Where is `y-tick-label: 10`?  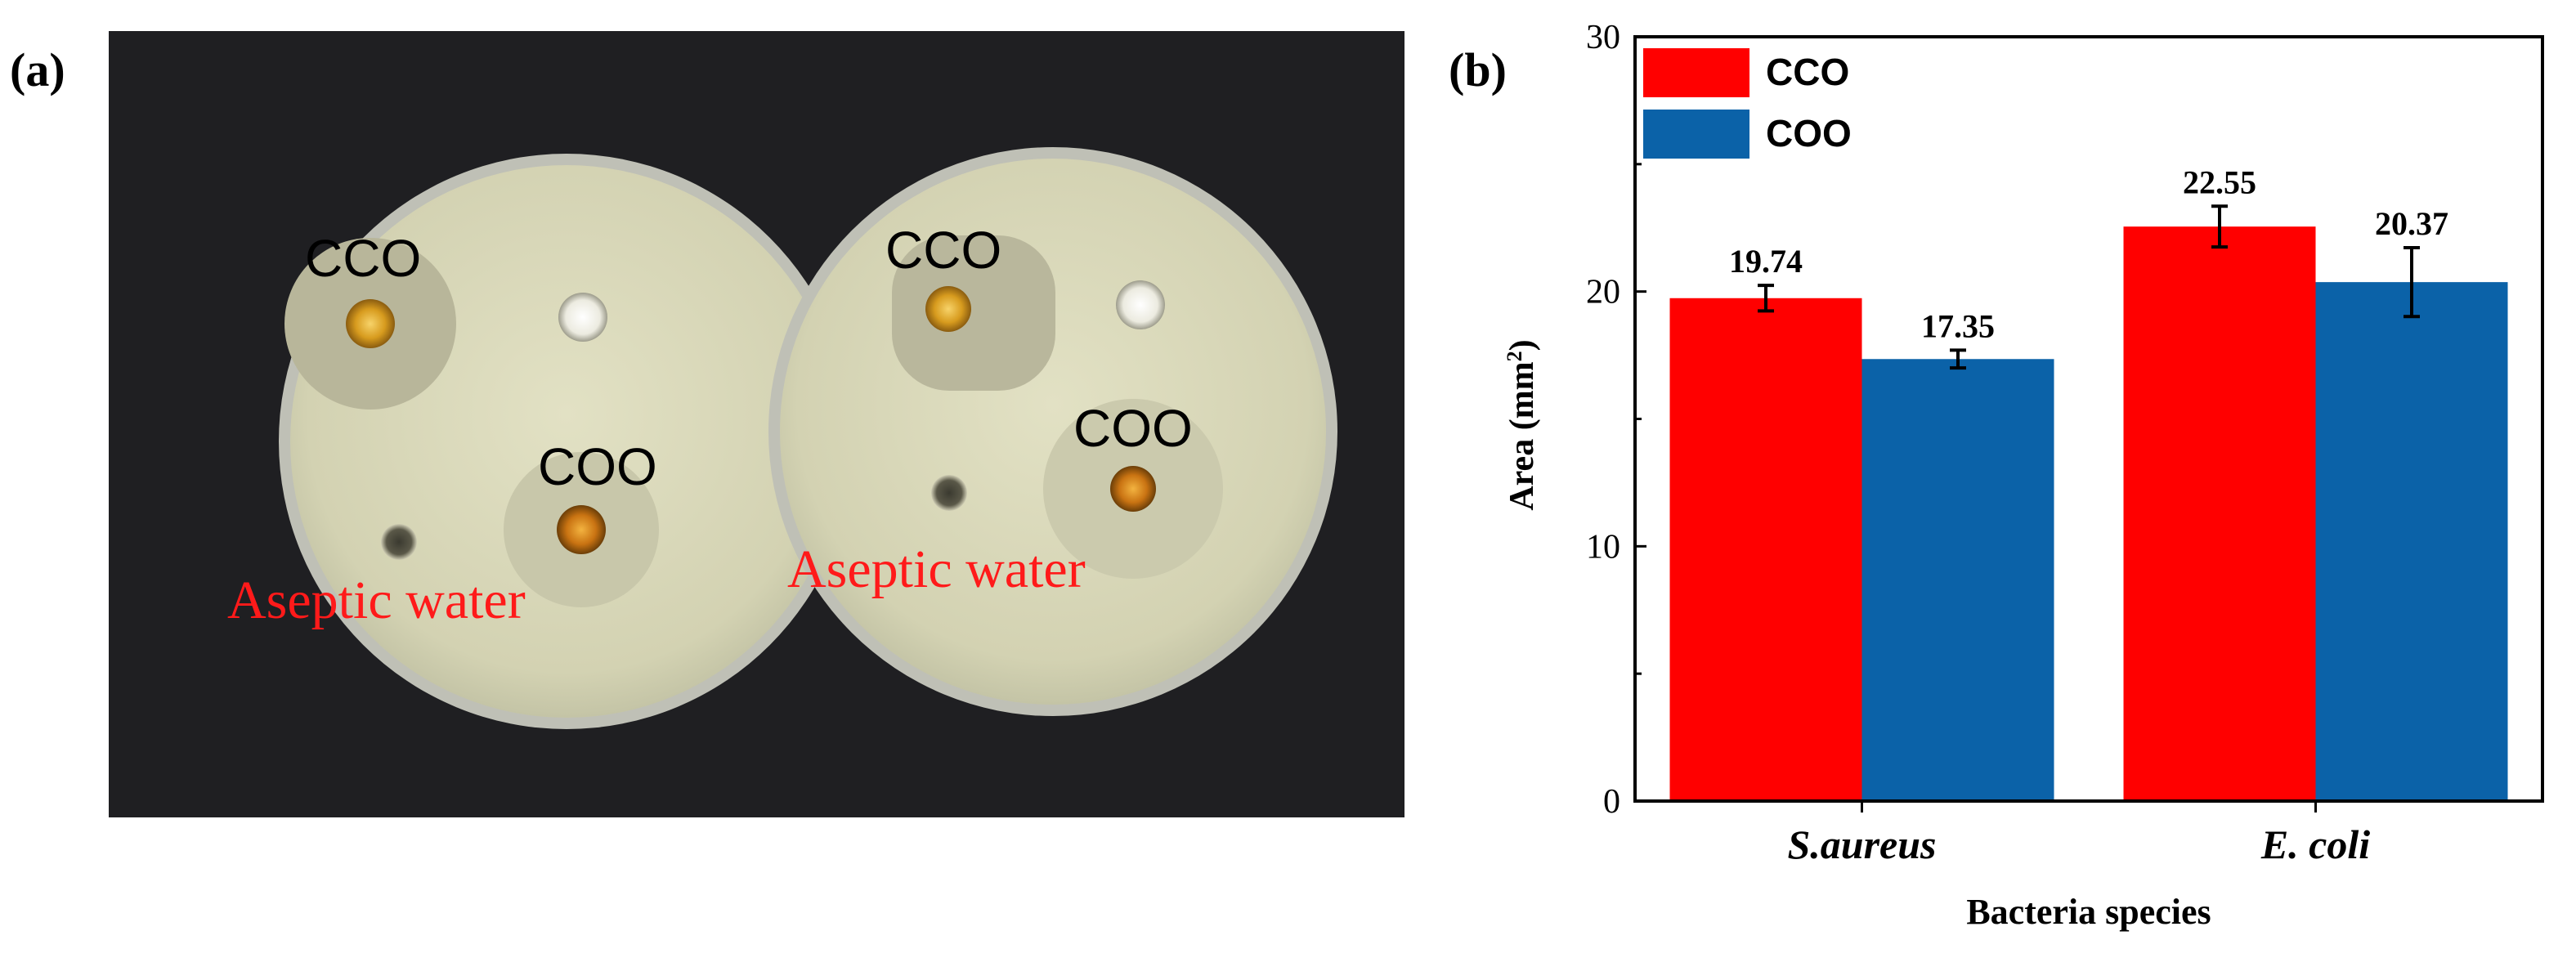
y-tick-label: 10 is located at coordinates (1603, 547).